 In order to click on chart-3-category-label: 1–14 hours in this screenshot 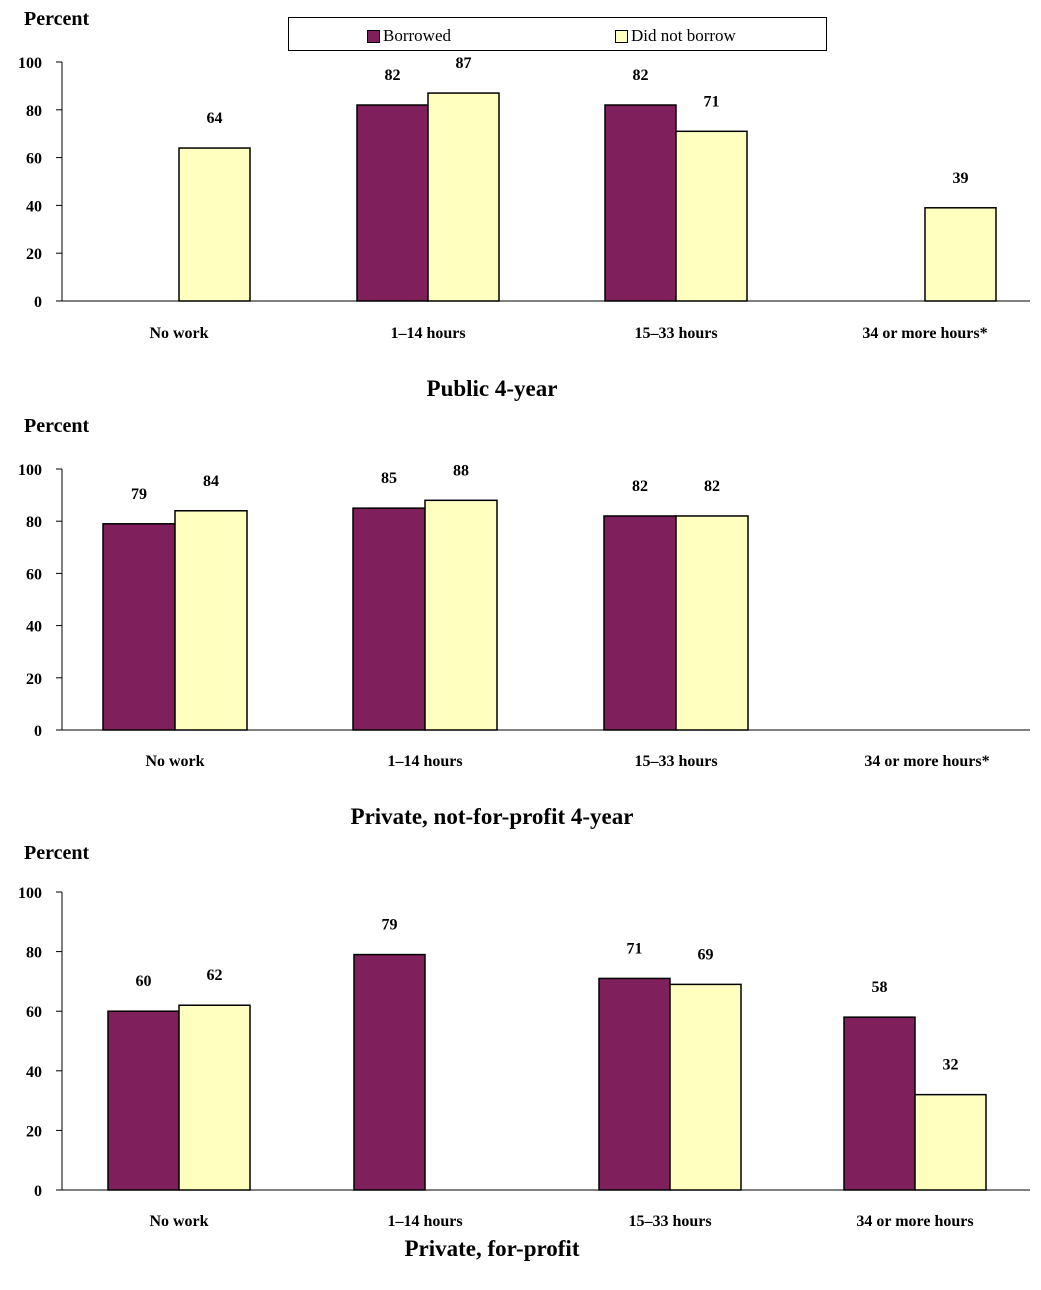, I will do `click(424, 1221)`.